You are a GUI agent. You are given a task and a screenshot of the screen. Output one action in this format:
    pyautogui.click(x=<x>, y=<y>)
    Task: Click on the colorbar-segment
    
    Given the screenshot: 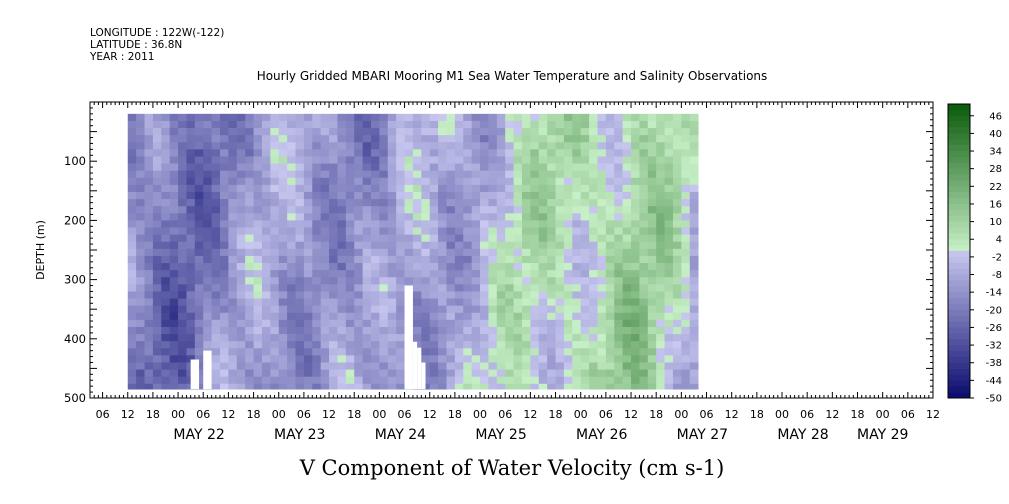 What is the action you would take?
    pyautogui.click(x=959, y=365)
    